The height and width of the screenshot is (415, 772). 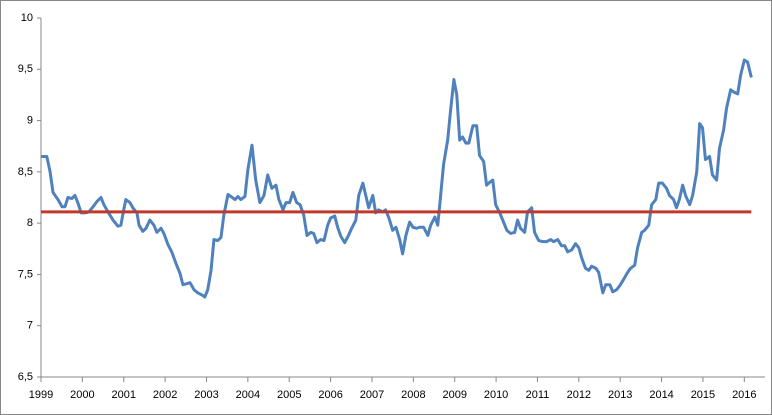 I want to click on x-tick-label: 2014, so click(x=661, y=395).